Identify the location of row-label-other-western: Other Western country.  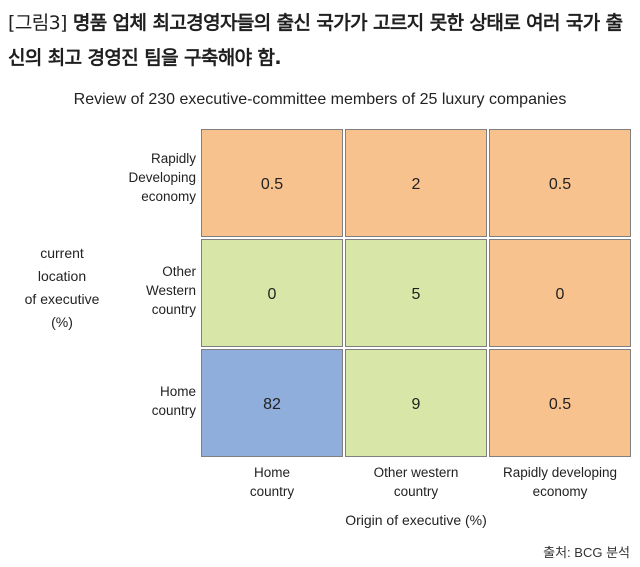
(170, 290).